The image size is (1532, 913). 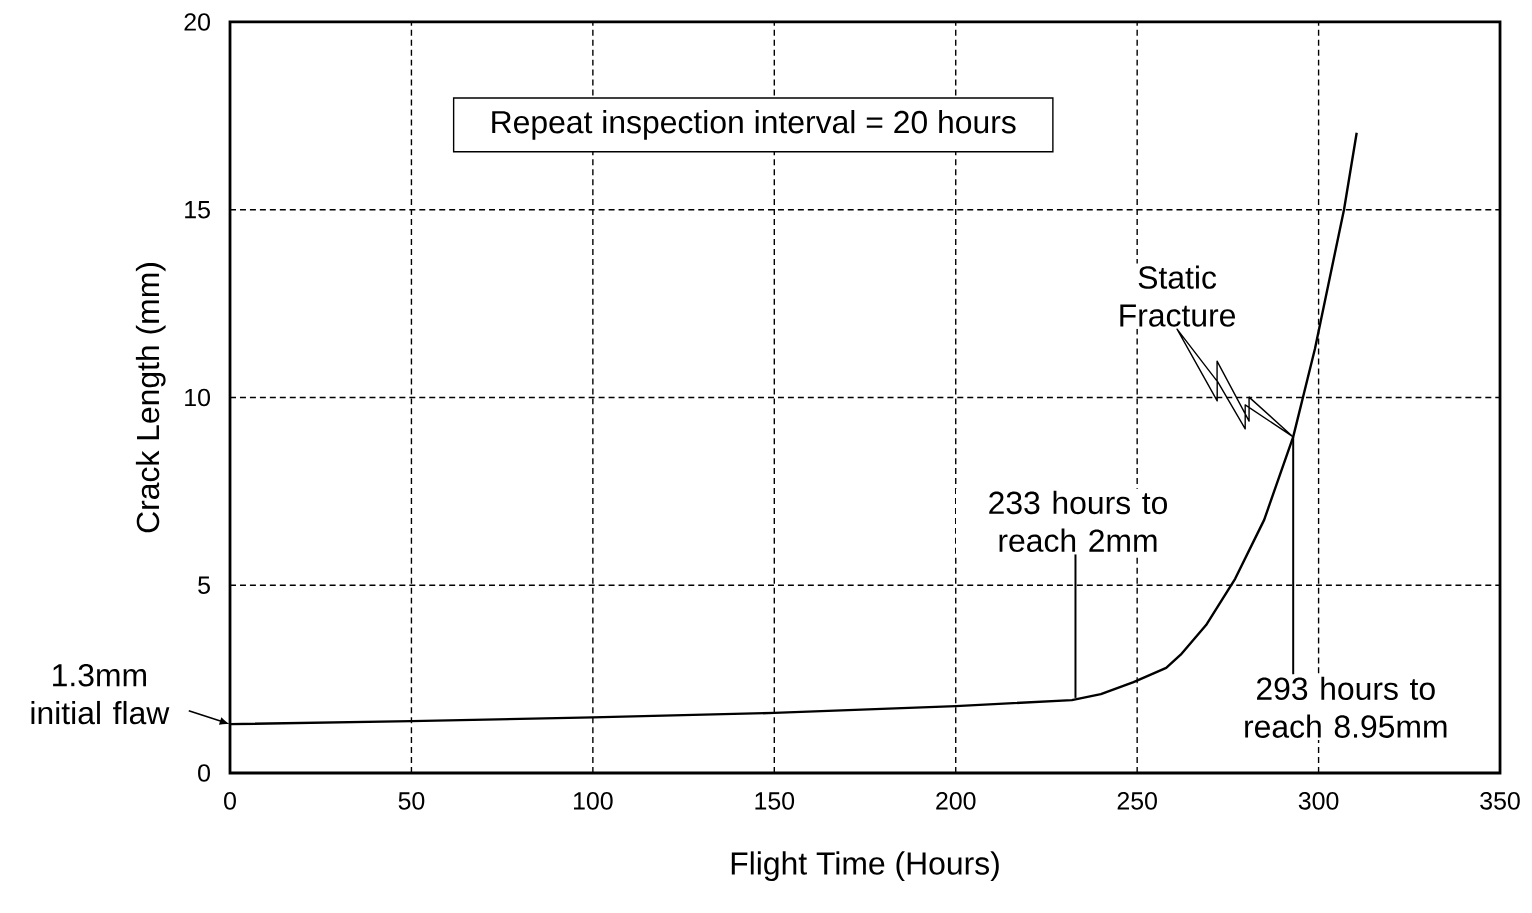 I want to click on y-tick-label: 20, so click(x=197, y=22).